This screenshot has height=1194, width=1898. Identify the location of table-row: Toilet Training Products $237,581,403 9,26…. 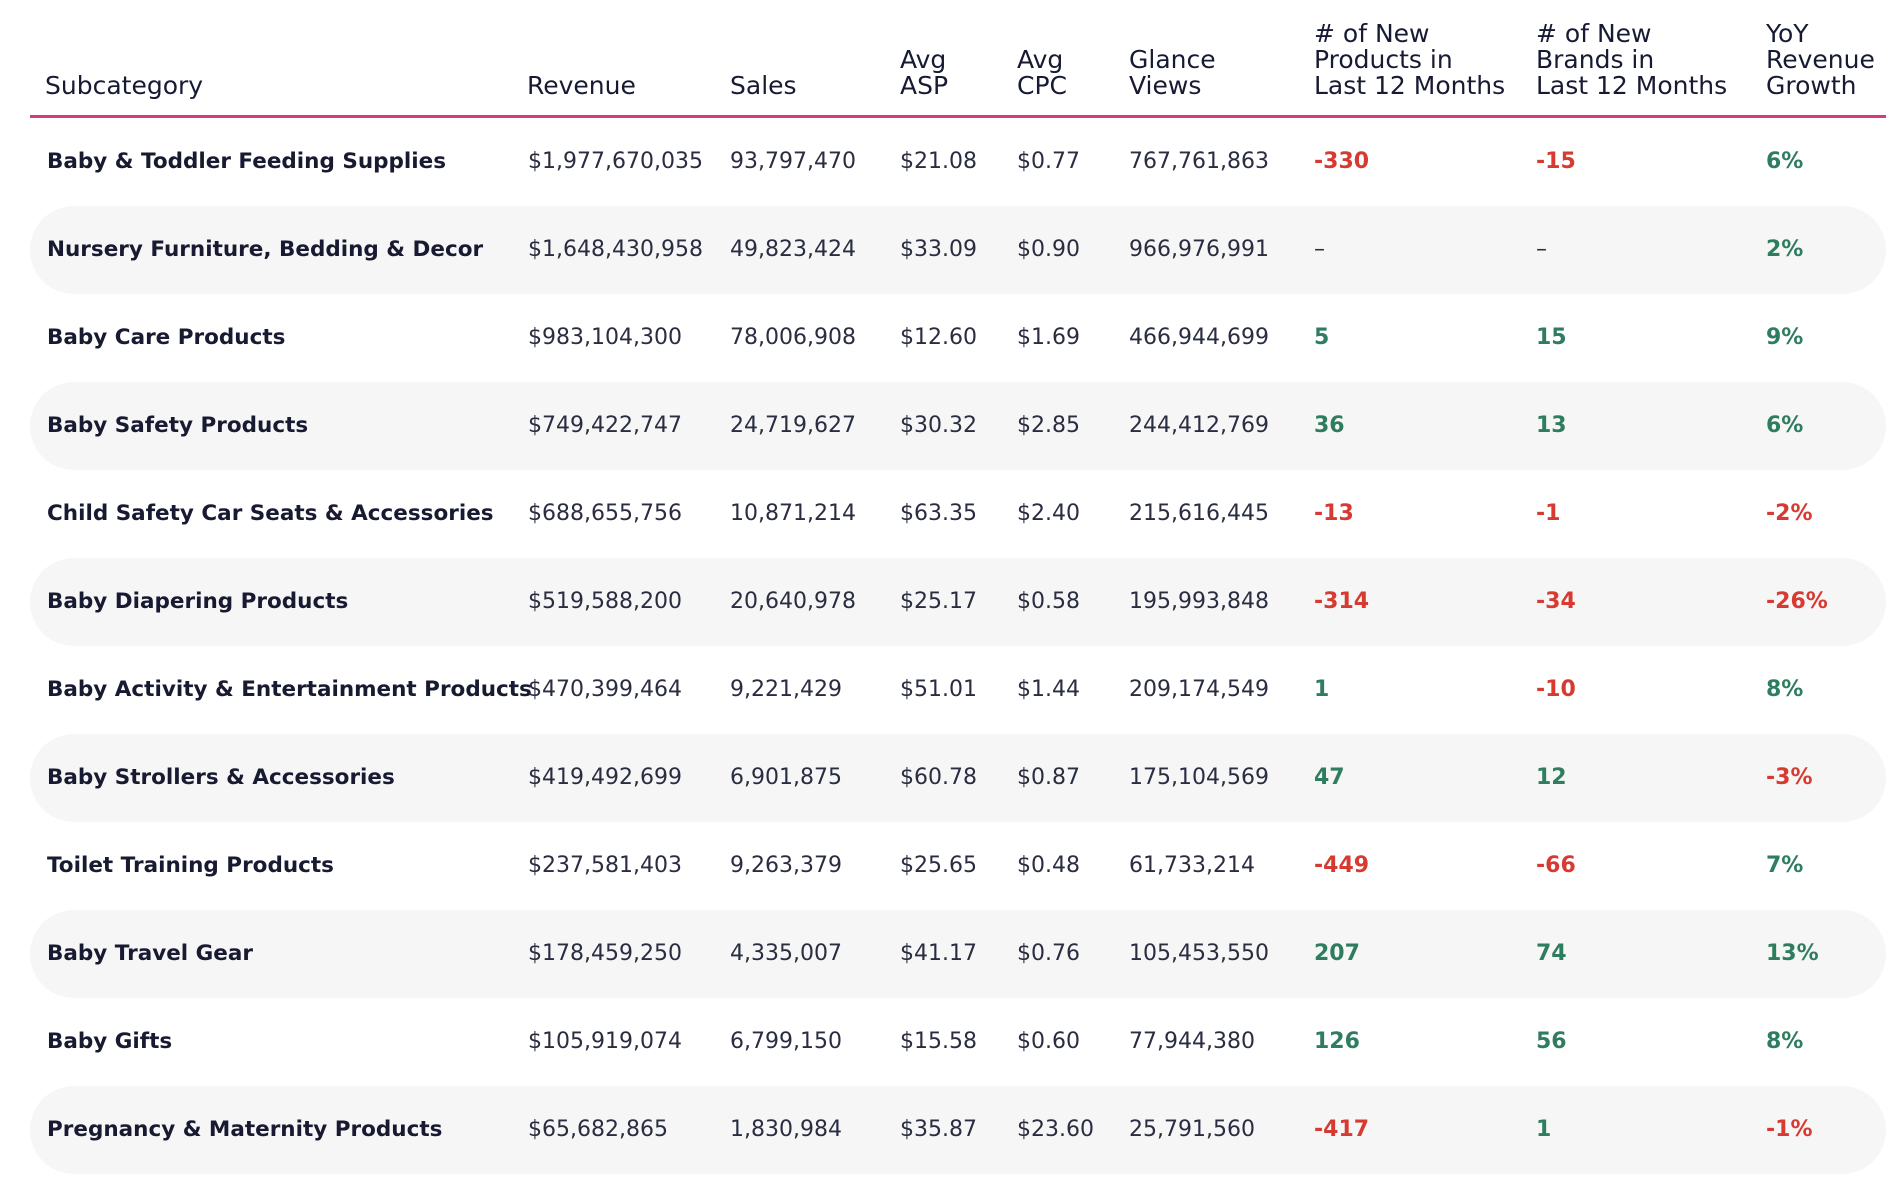
(958, 866).